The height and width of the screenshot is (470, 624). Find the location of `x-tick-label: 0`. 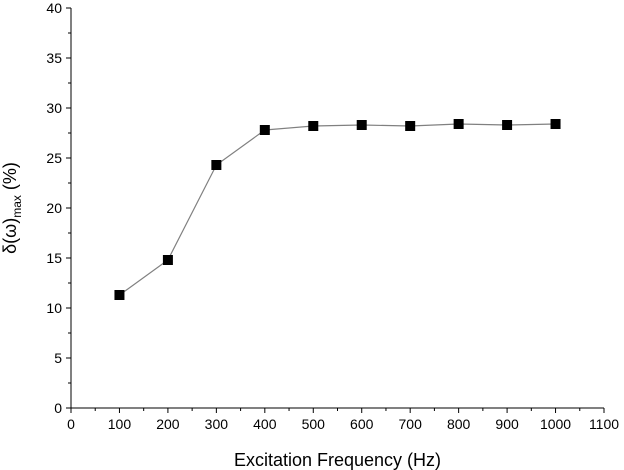

x-tick-label: 0 is located at coordinates (71, 424).